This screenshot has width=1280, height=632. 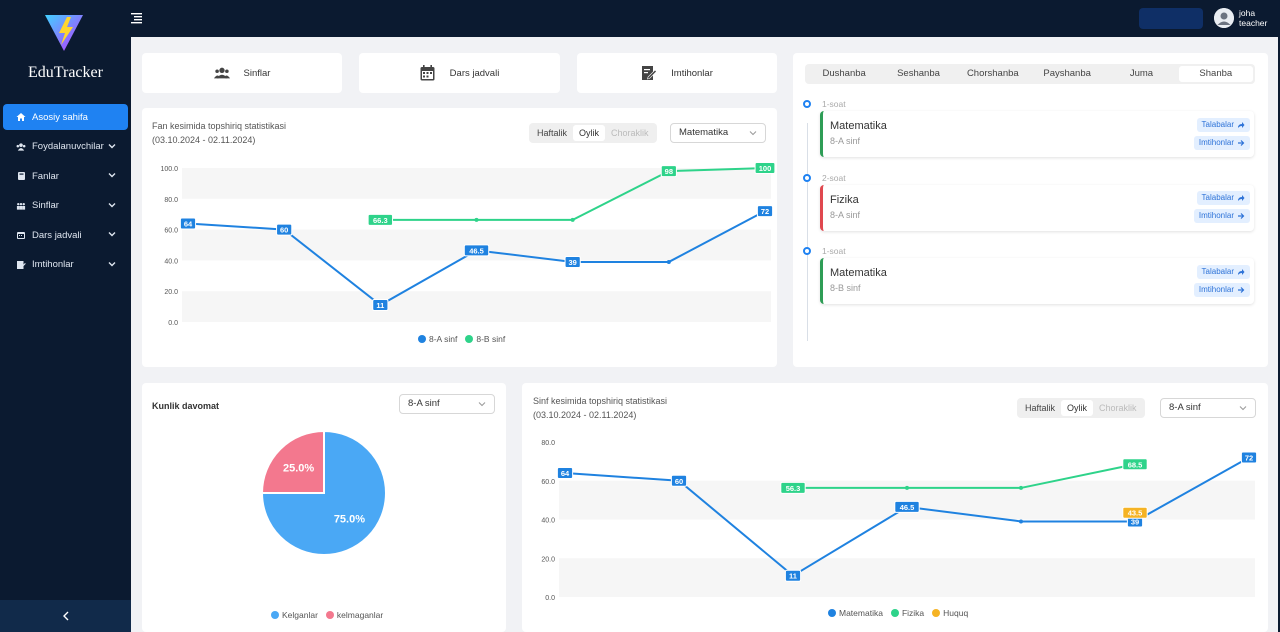 I want to click on menu-toggle-icon, so click(x=136, y=18).